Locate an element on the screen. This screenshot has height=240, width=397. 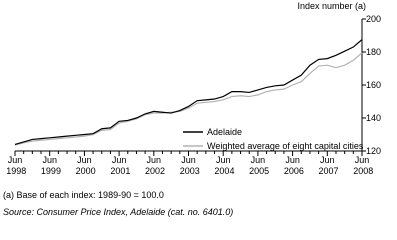
x-tick-label: Jun 2000 is located at coordinates (84, 165).